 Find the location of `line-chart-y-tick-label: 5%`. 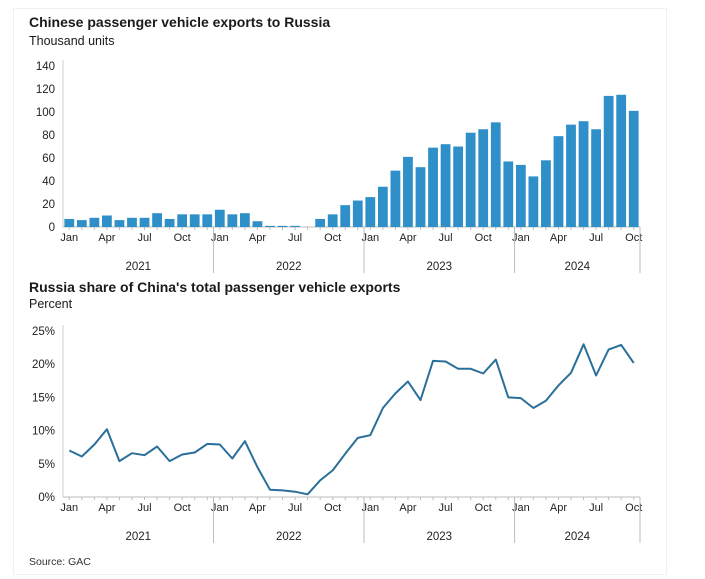

line-chart-y-tick-label: 5% is located at coordinates (46, 465).